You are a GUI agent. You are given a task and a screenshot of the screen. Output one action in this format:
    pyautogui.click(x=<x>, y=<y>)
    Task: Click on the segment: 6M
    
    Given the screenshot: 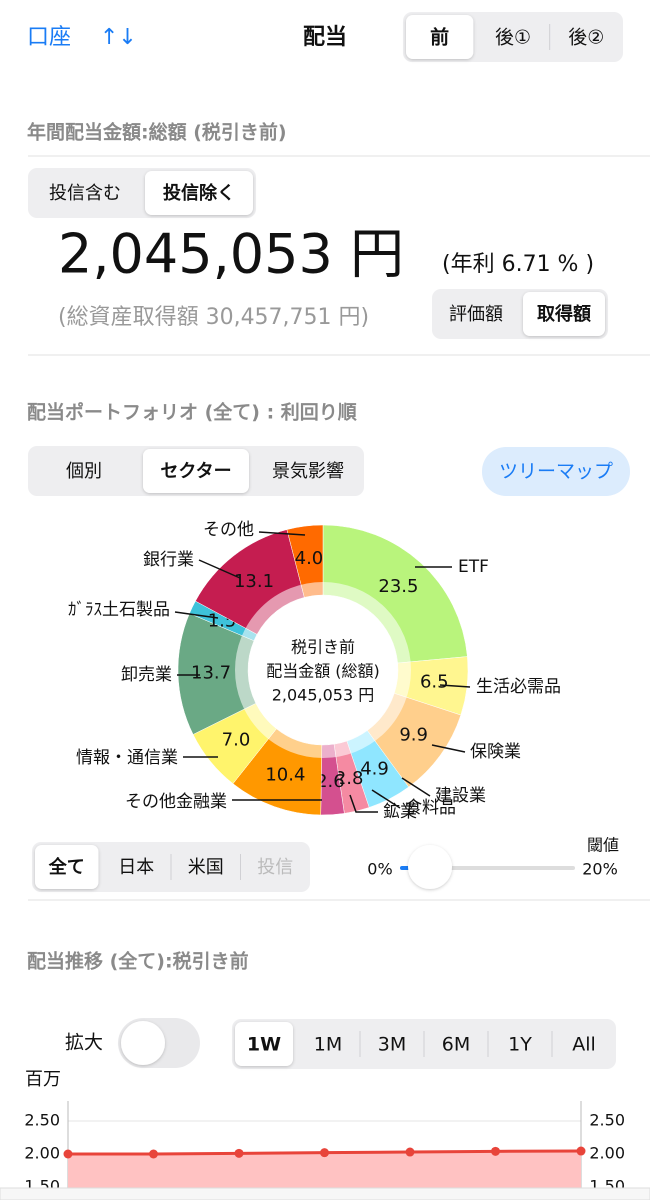 What is the action you would take?
    pyautogui.click(x=456, y=1045)
    